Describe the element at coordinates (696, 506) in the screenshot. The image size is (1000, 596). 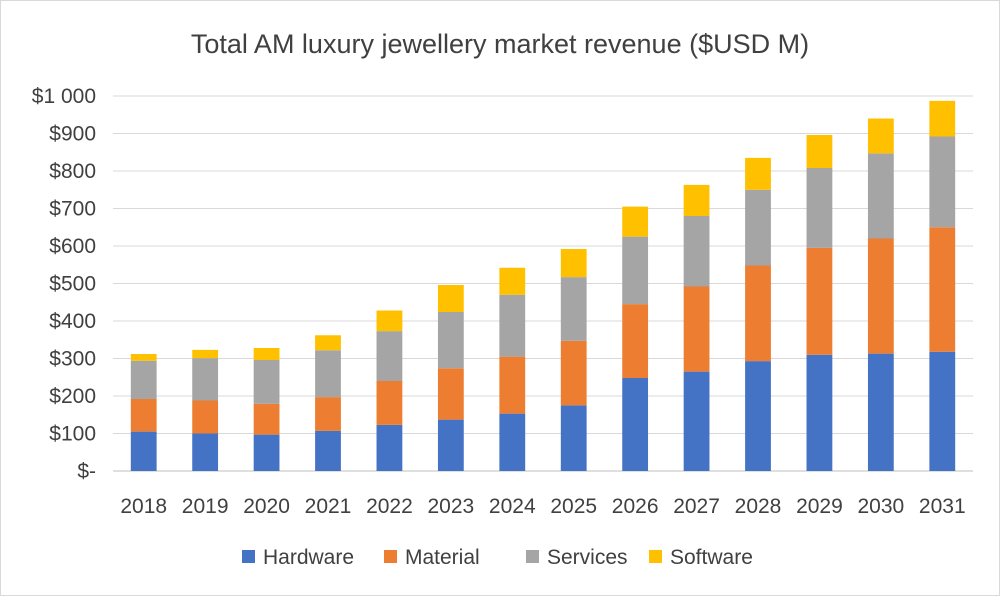
I see `x-tick-label: 2027` at that location.